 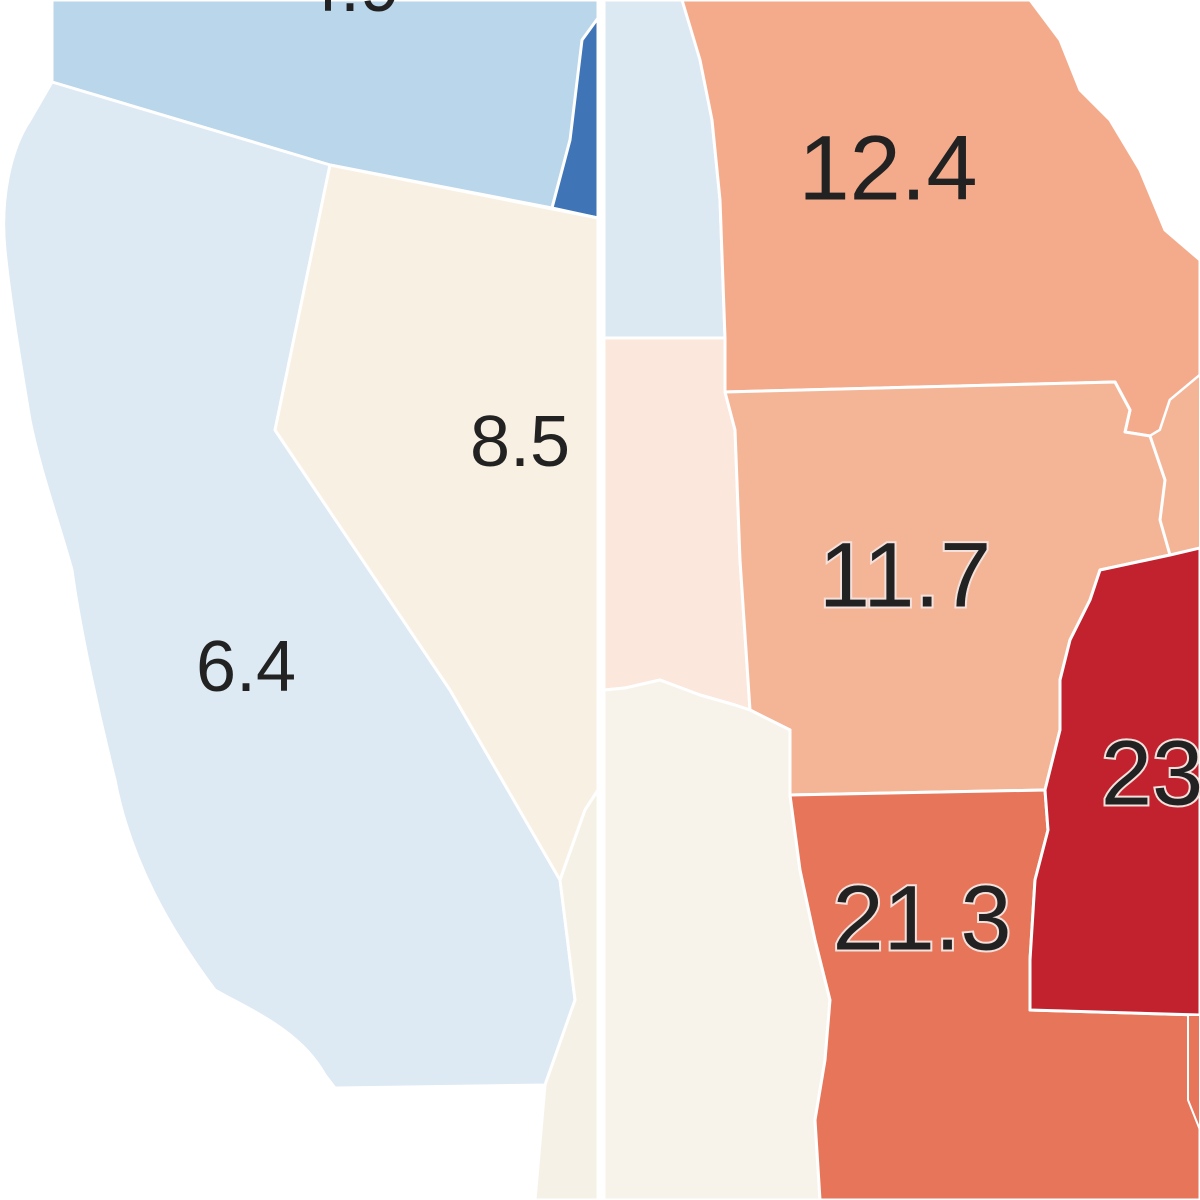 What do you see at coordinates (887, 168) in the screenshot?
I see `region-label-missouri: 12.4` at bounding box center [887, 168].